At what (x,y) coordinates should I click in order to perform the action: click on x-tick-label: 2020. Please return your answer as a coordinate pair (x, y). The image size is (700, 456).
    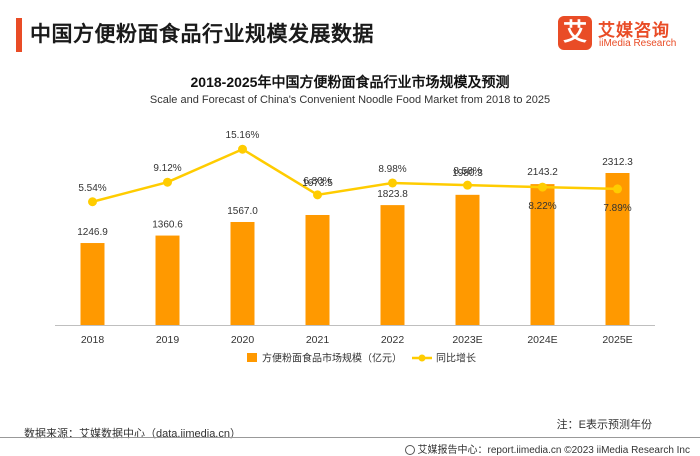
    Looking at the image, I should click on (243, 340).